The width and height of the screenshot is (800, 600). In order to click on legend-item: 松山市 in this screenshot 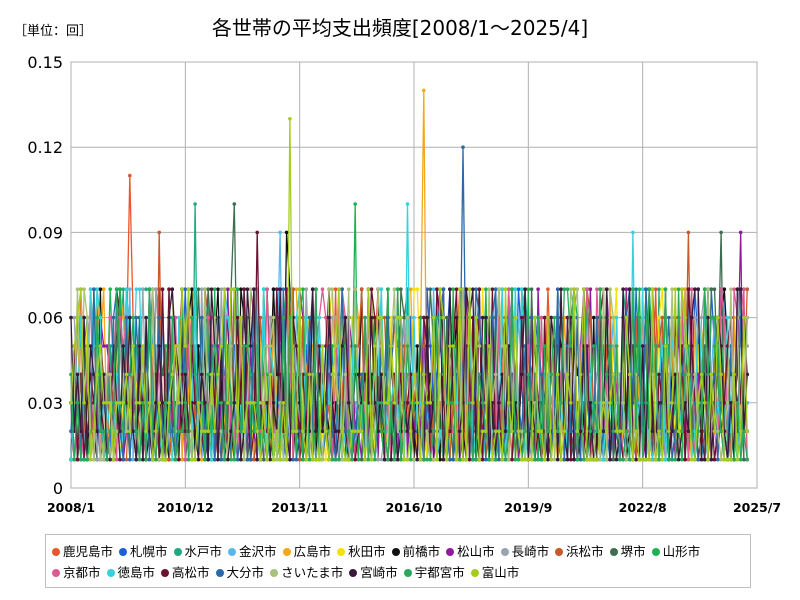, I will do `click(470, 551)`.